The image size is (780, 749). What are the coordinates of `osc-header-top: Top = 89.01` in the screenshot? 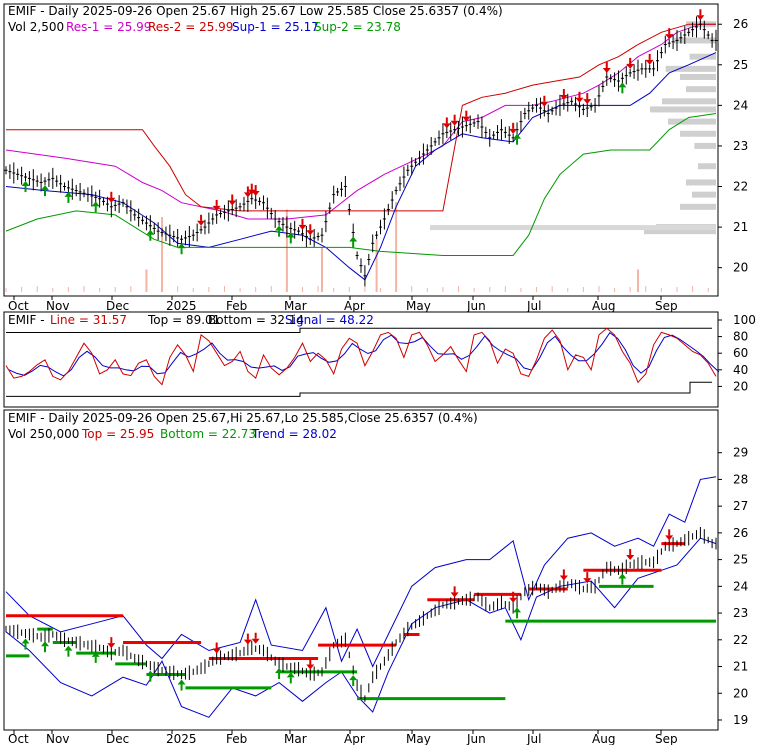 It's located at (183, 320).